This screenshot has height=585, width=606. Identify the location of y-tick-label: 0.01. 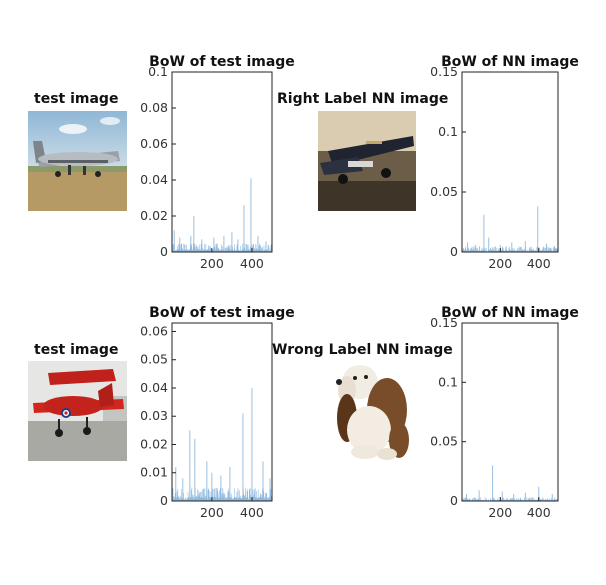
(154, 472).